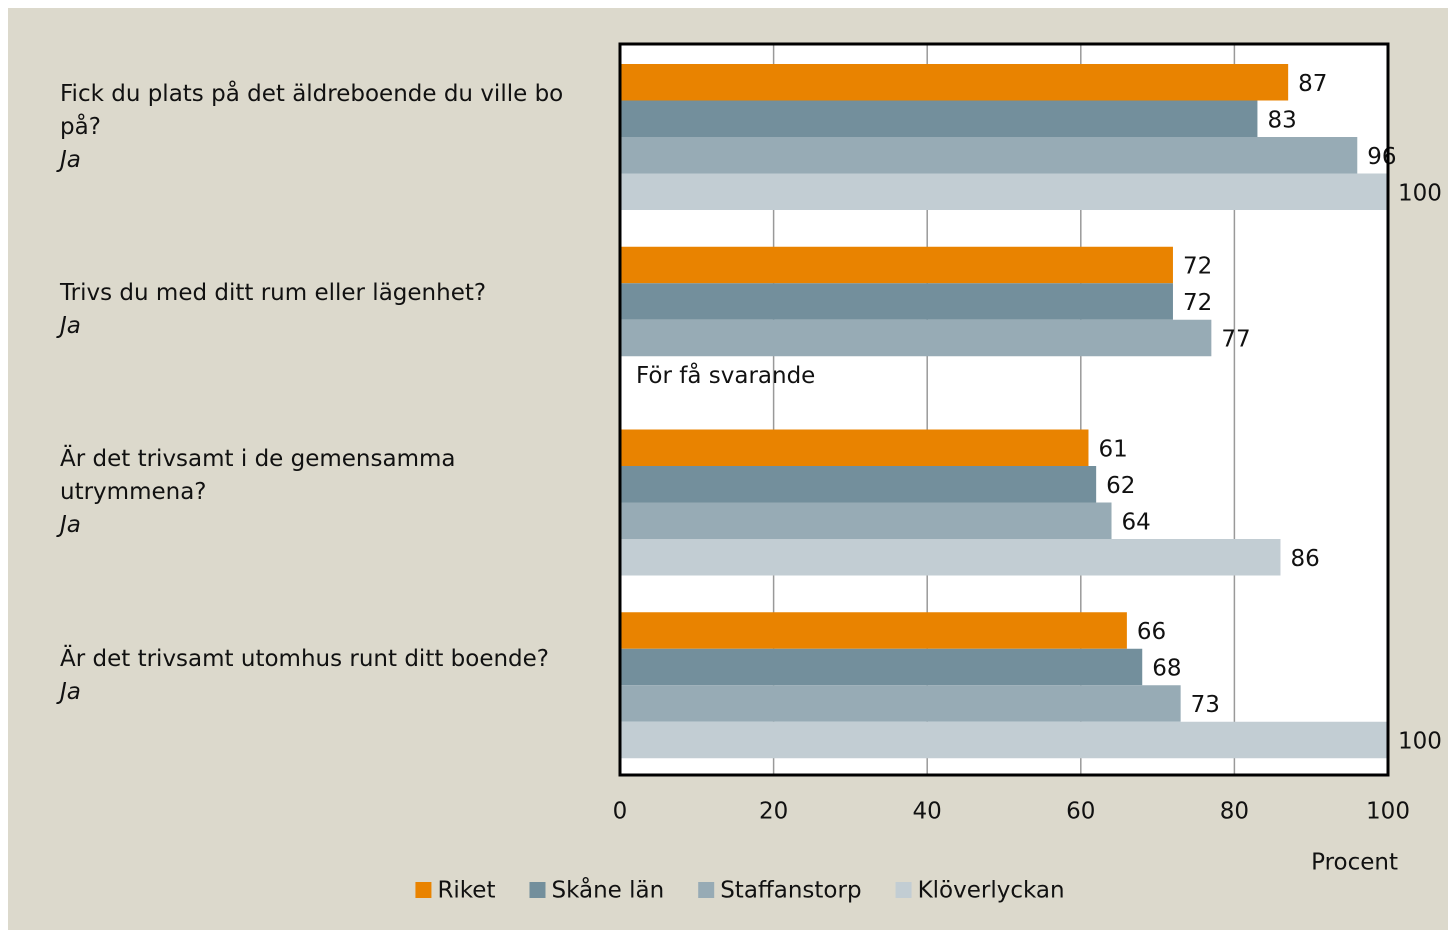  I want to click on value-label: 68, so click(1166, 669).